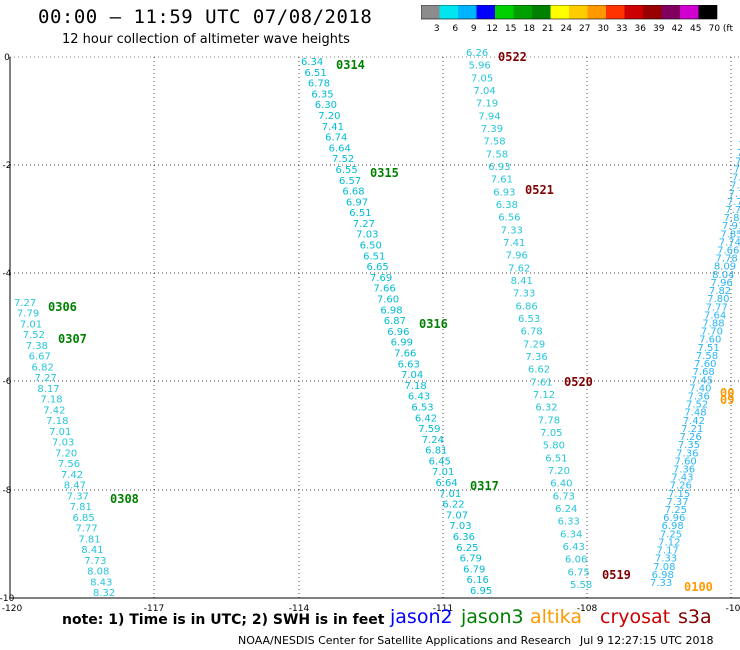 Image resolution: width=740 pixels, height=650 pixels. I want to click on swh-value: 7.20, so click(66, 453).